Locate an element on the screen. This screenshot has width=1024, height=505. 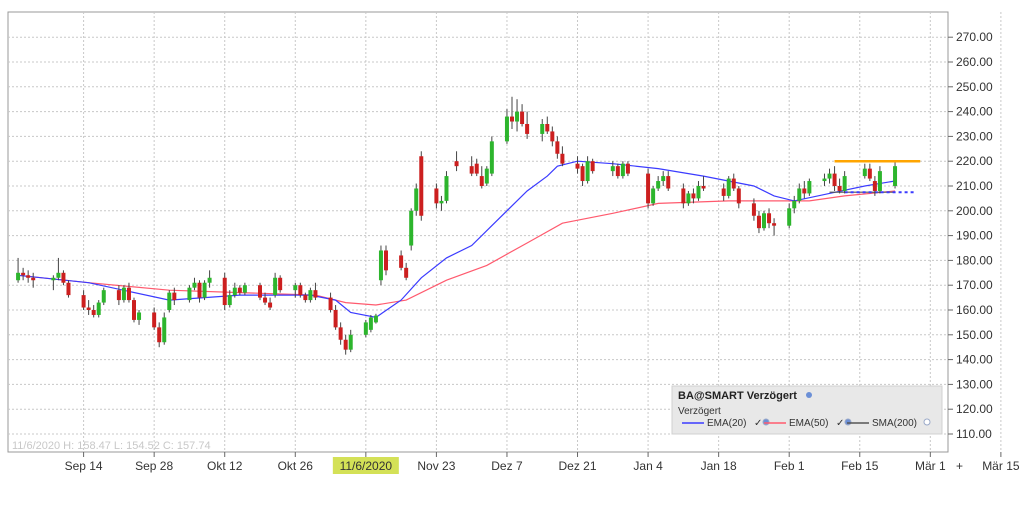
legend-settings-icon is located at coordinates (809, 395).